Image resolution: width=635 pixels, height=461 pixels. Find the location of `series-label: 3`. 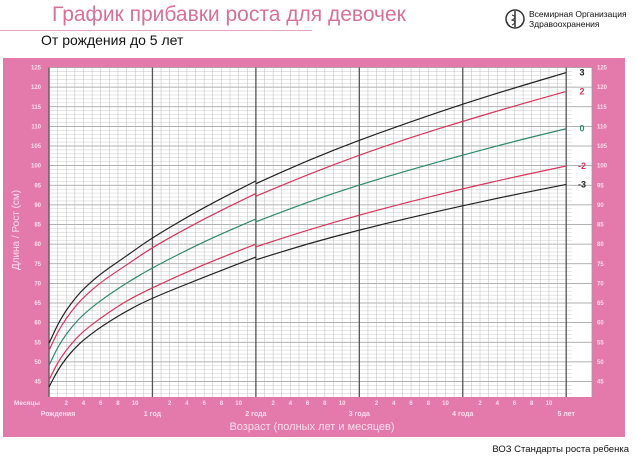

series-label: 3 is located at coordinates (581, 73).